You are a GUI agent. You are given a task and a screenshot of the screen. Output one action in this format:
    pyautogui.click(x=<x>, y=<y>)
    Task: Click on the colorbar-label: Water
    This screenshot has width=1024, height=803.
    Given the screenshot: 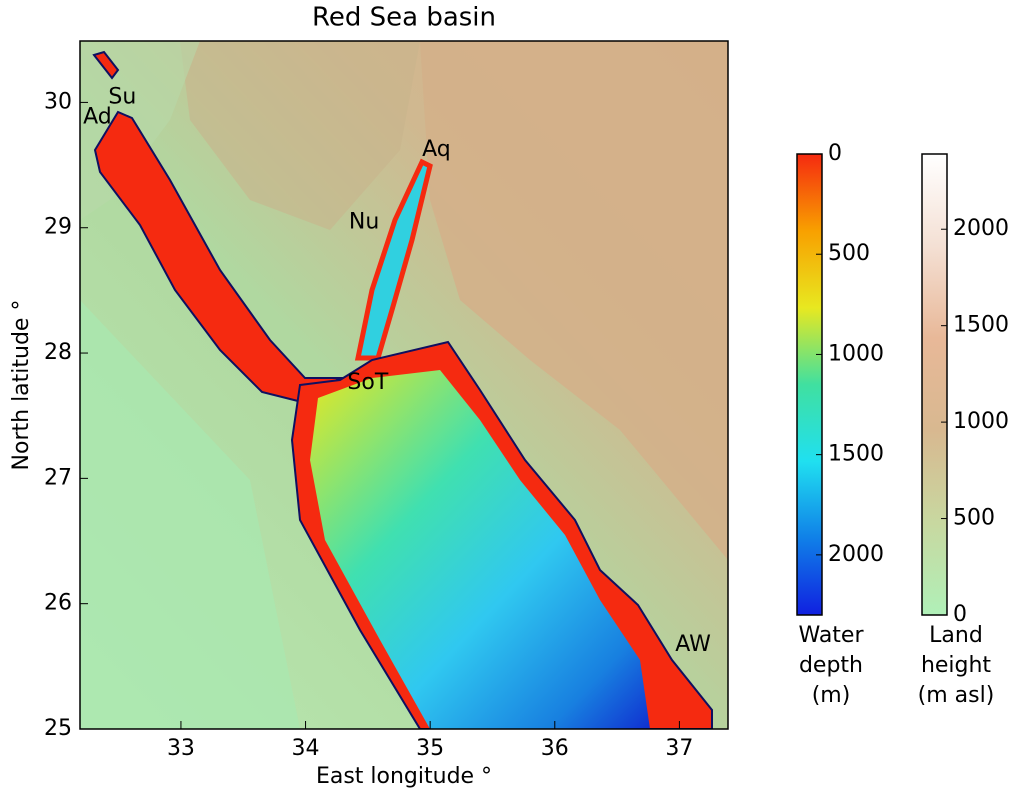 What is the action you would take?
    pyautogui.click(x=831, y=635)
    